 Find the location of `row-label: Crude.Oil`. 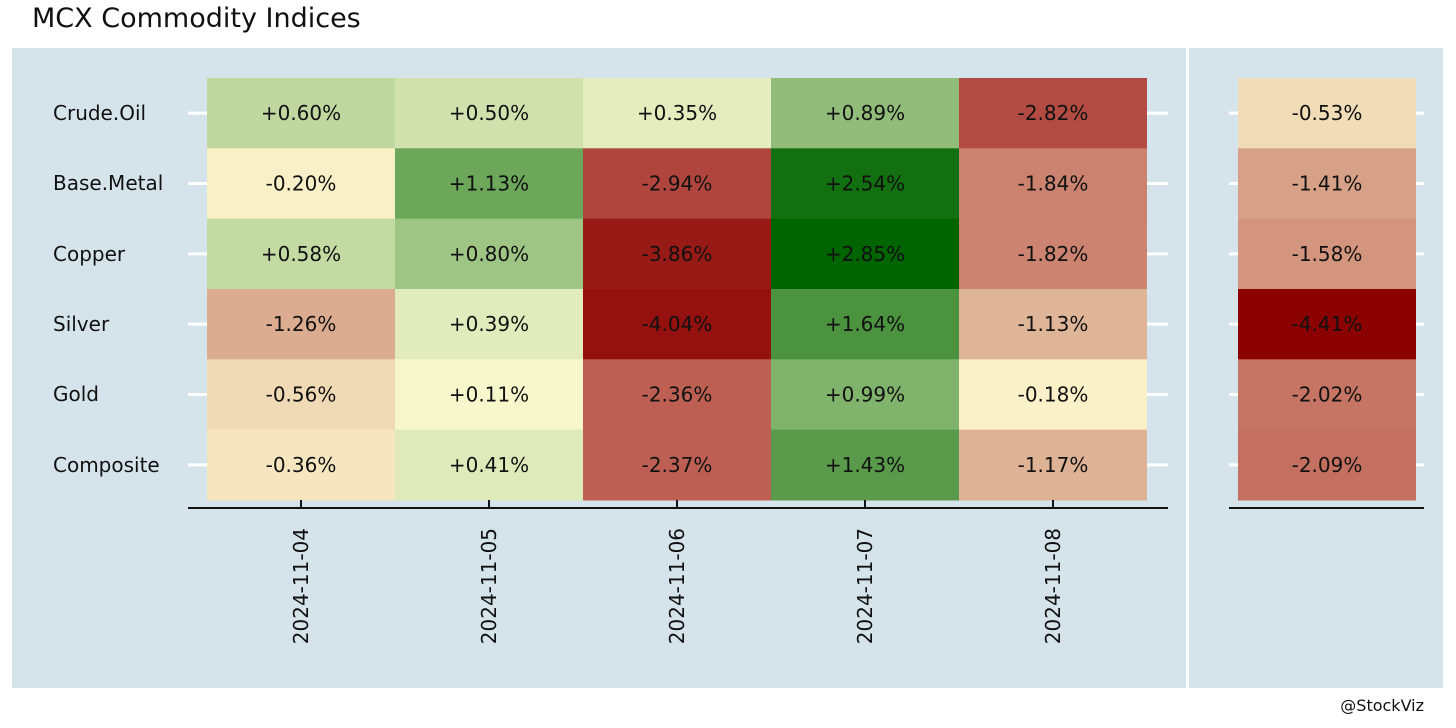

row-label: Crude.Oil is located at coordinates (100, 113).